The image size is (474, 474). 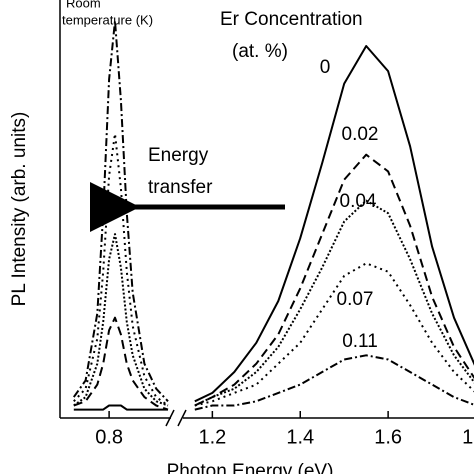 What do you see at coordinates (180, 187) in the screenshot?
I see `annotation: transfer` at bounding box center [180, 187].